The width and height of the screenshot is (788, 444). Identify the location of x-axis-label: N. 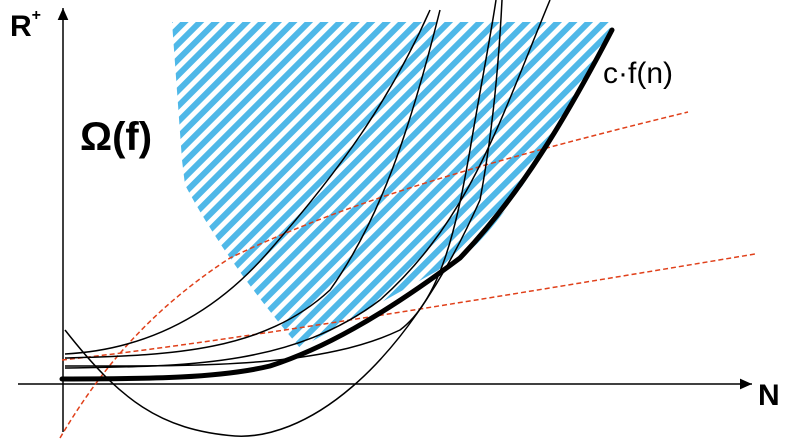
(769, 395).